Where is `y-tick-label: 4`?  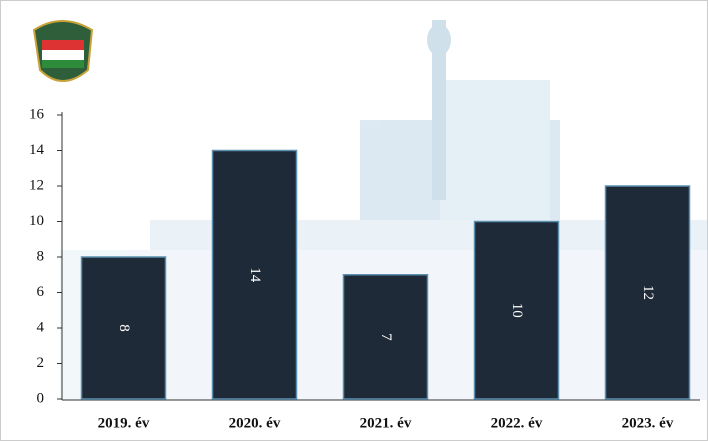 y-tick-label: 4 is located at coordinates (41, 327).